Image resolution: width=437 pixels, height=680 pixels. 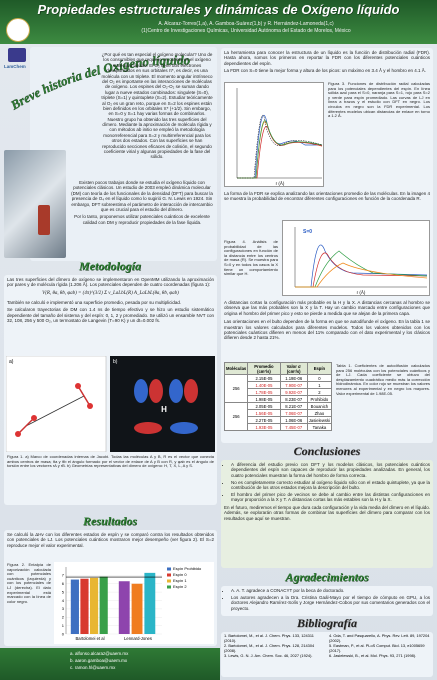 I want to click on cell: 1.06E-06, so click(x=293, y=420).